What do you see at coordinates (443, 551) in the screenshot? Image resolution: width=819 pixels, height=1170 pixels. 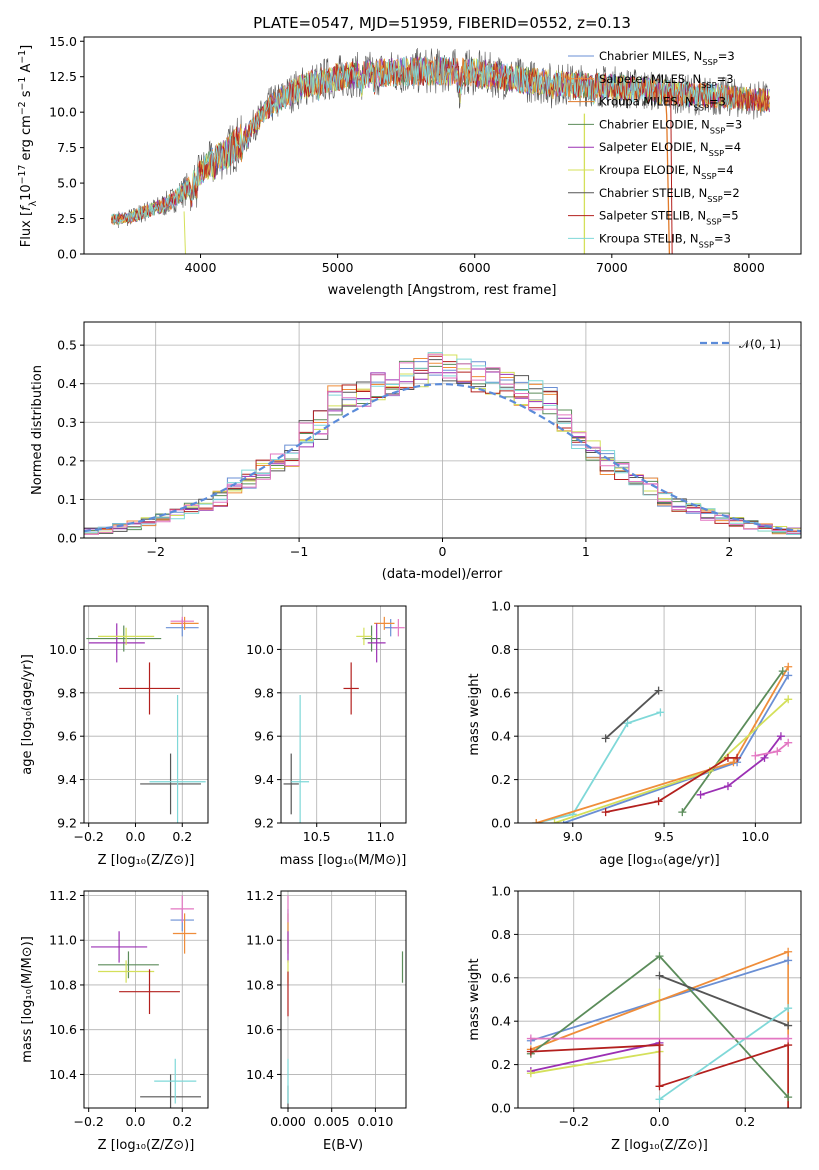 I see `x-tick-label: 0` at bounding box center [443, 551].